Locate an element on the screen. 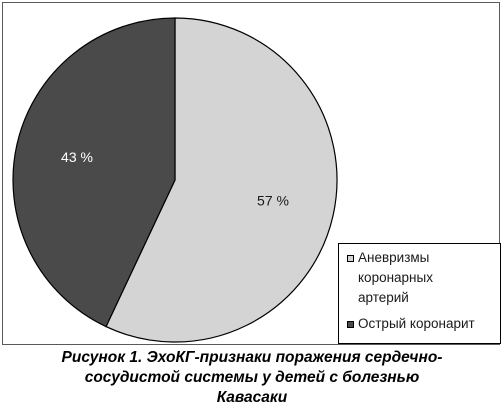 The width and height of the screenshot is (504, 418). caption-line-3: Кавасаки is located at coordinates (252, 397).